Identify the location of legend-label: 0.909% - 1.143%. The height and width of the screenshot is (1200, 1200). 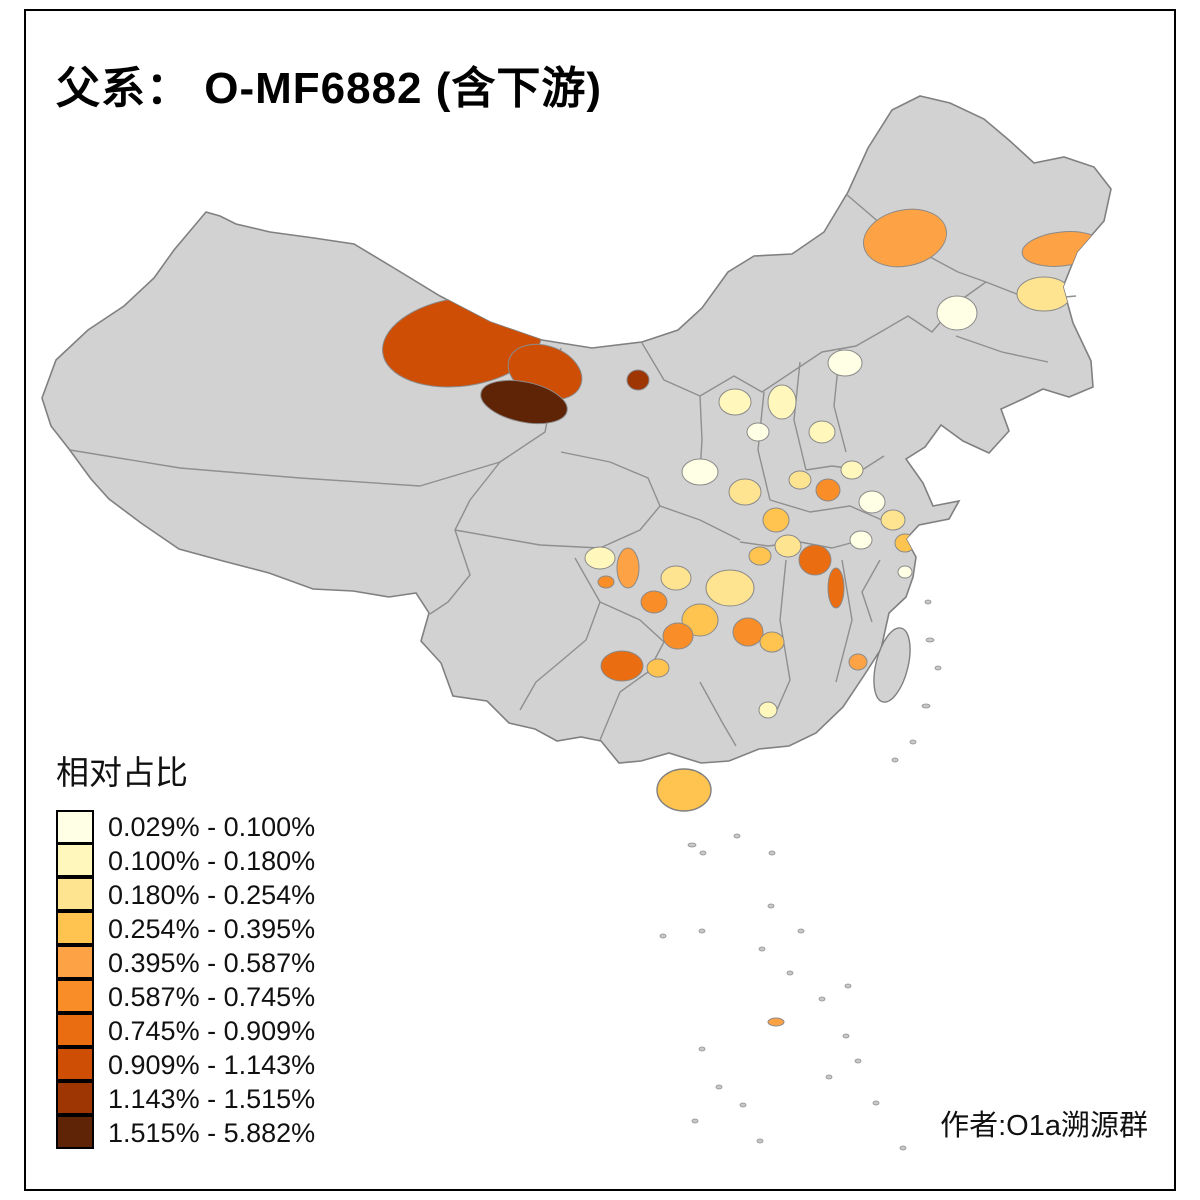
(212, 1064).